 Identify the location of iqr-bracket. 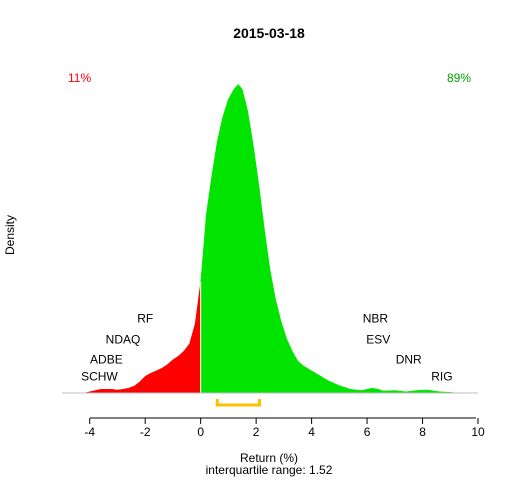
(238, 403).